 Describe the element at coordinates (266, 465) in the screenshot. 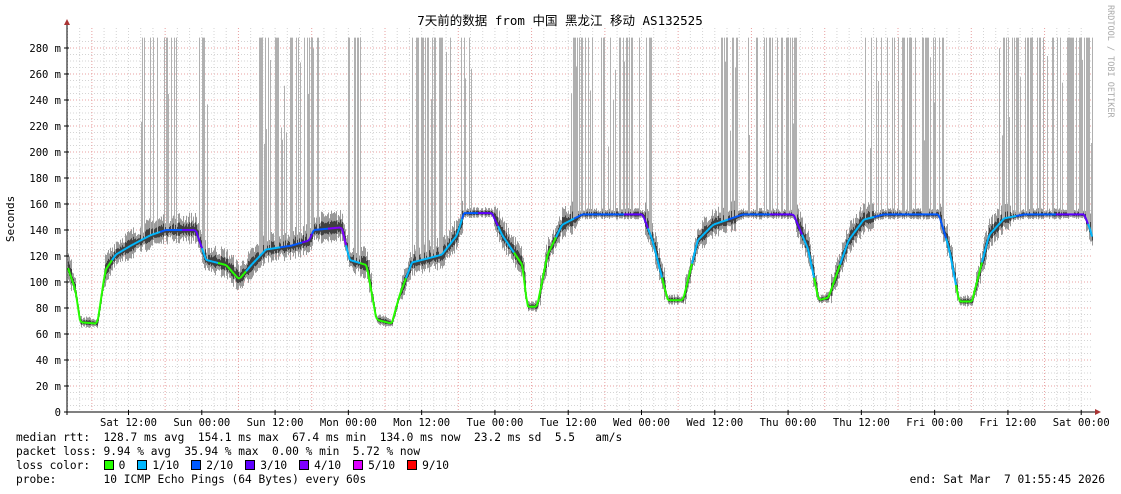

I see `loss-legend-item: 3/10` at that location.